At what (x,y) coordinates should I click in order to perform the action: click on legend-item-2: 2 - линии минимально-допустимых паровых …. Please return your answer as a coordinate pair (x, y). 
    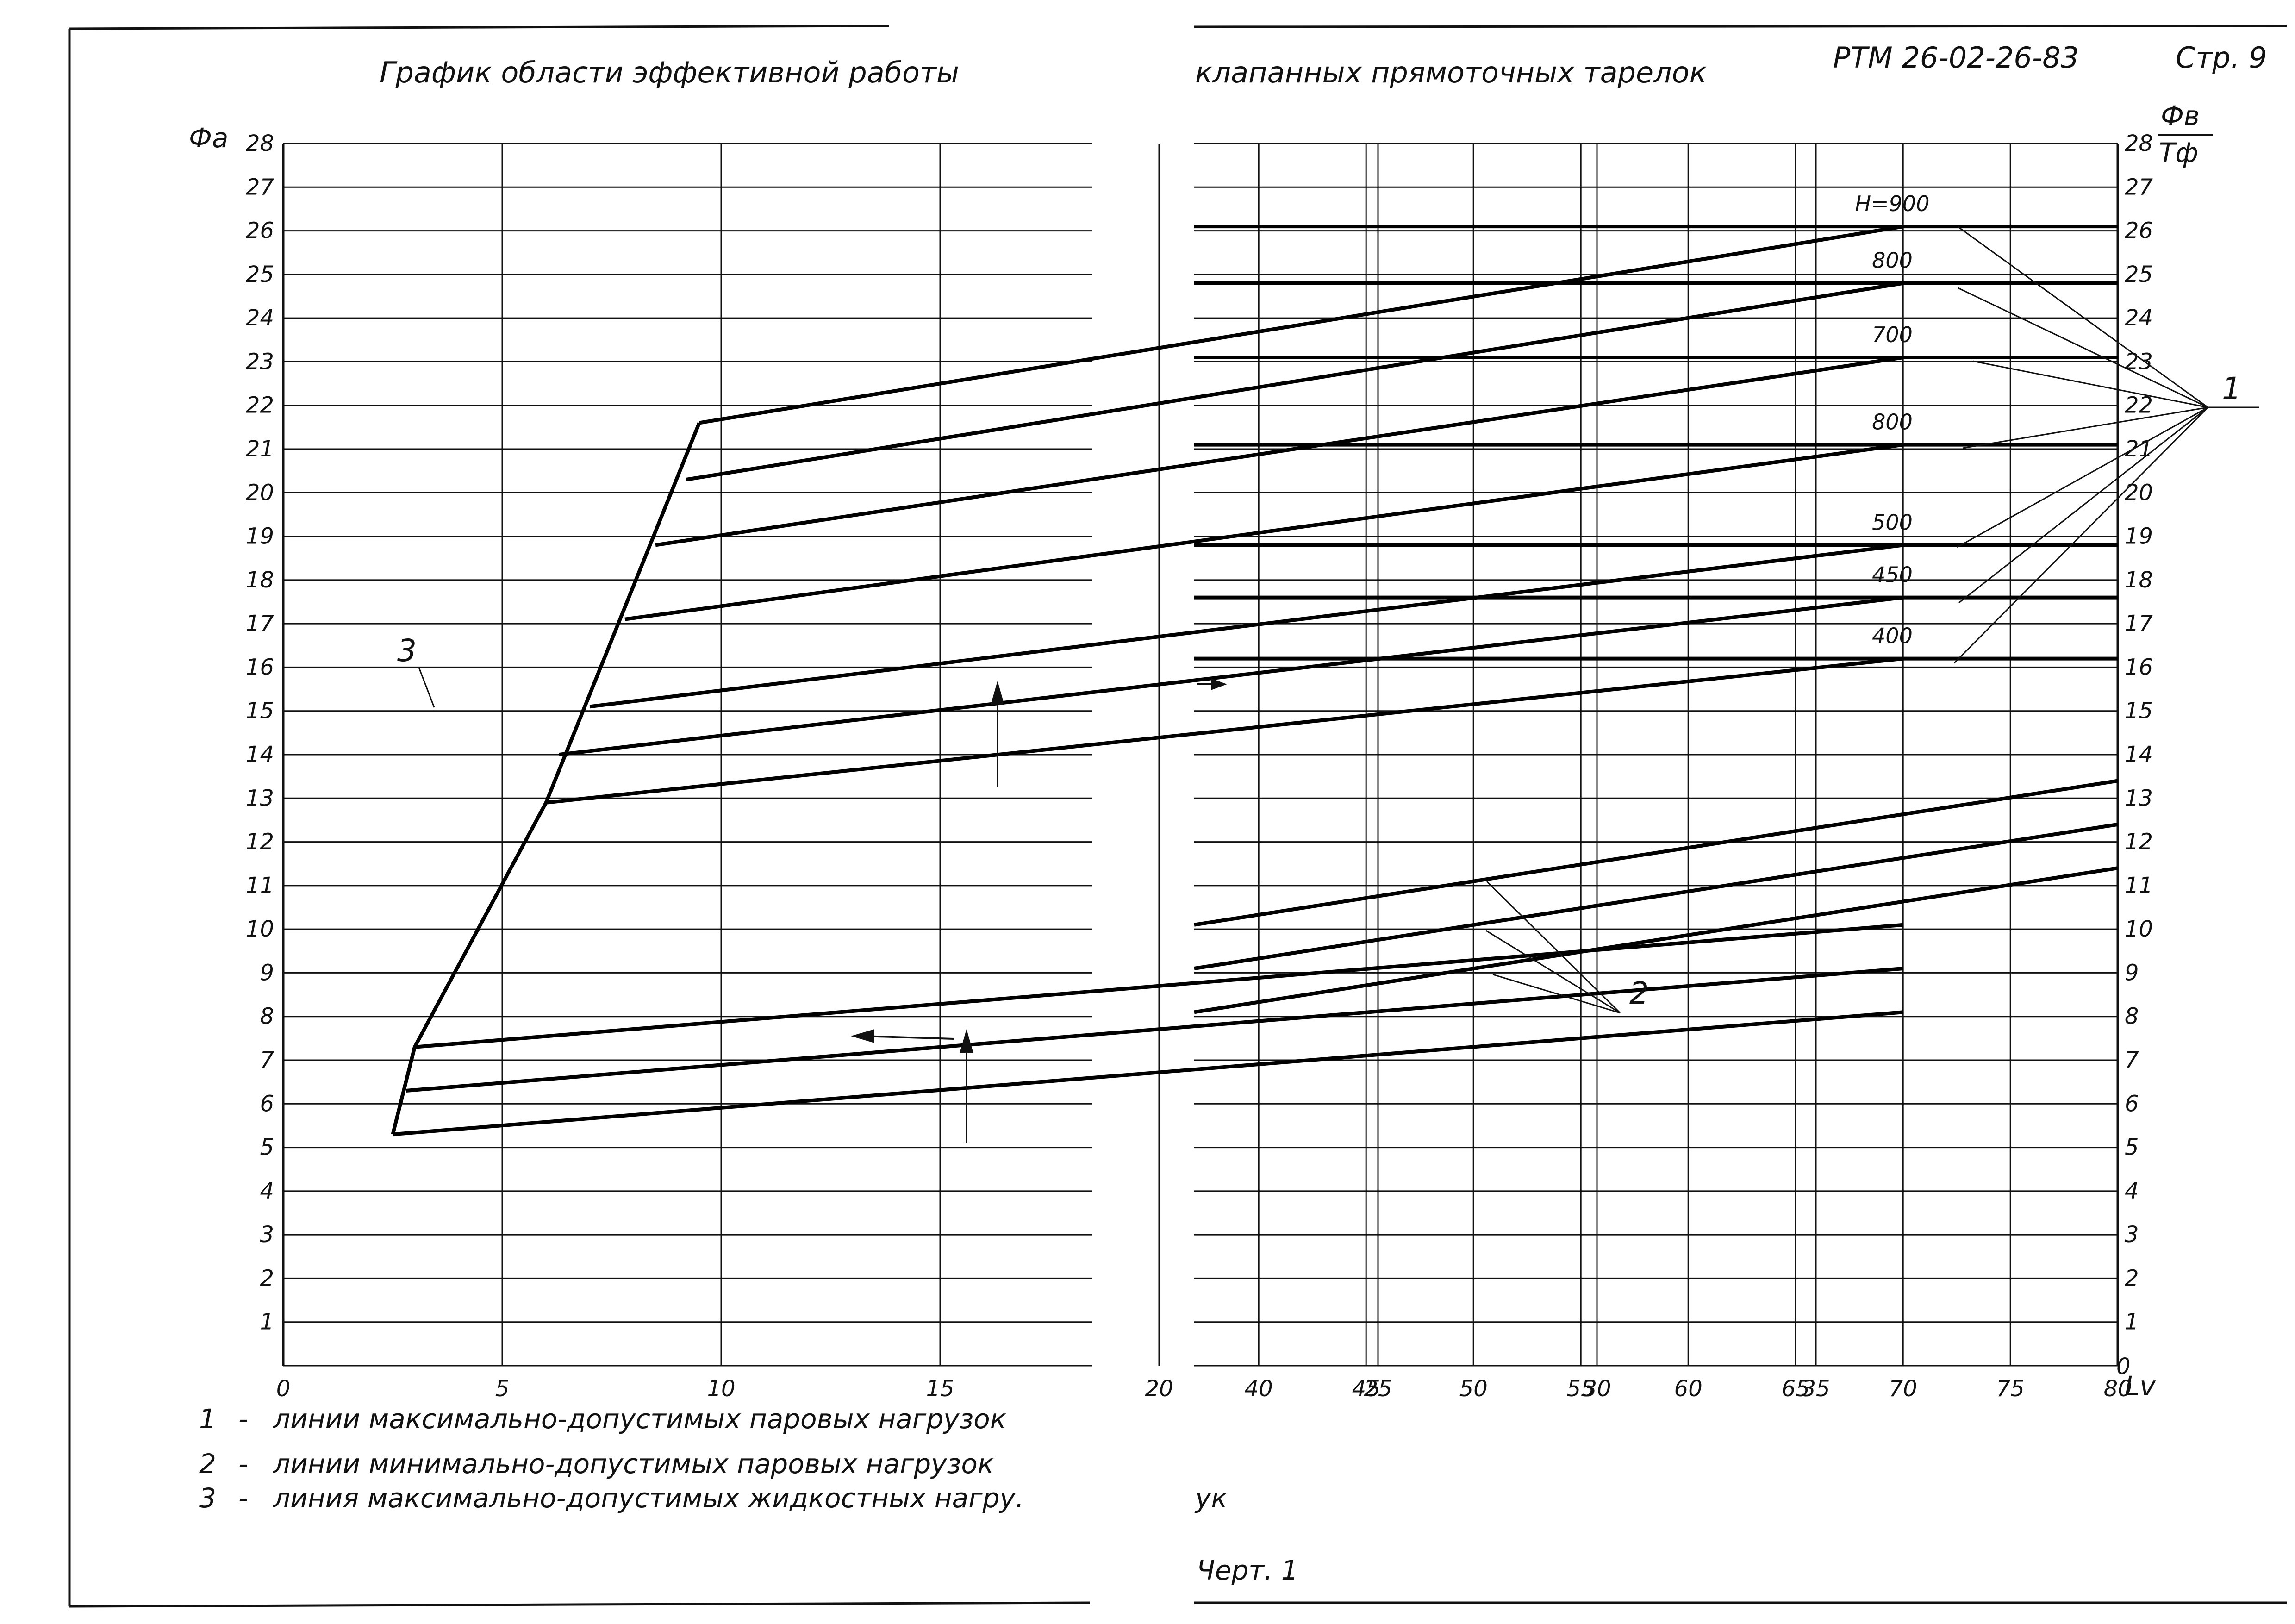
    Looking at the image, I should click on (596, 1464).